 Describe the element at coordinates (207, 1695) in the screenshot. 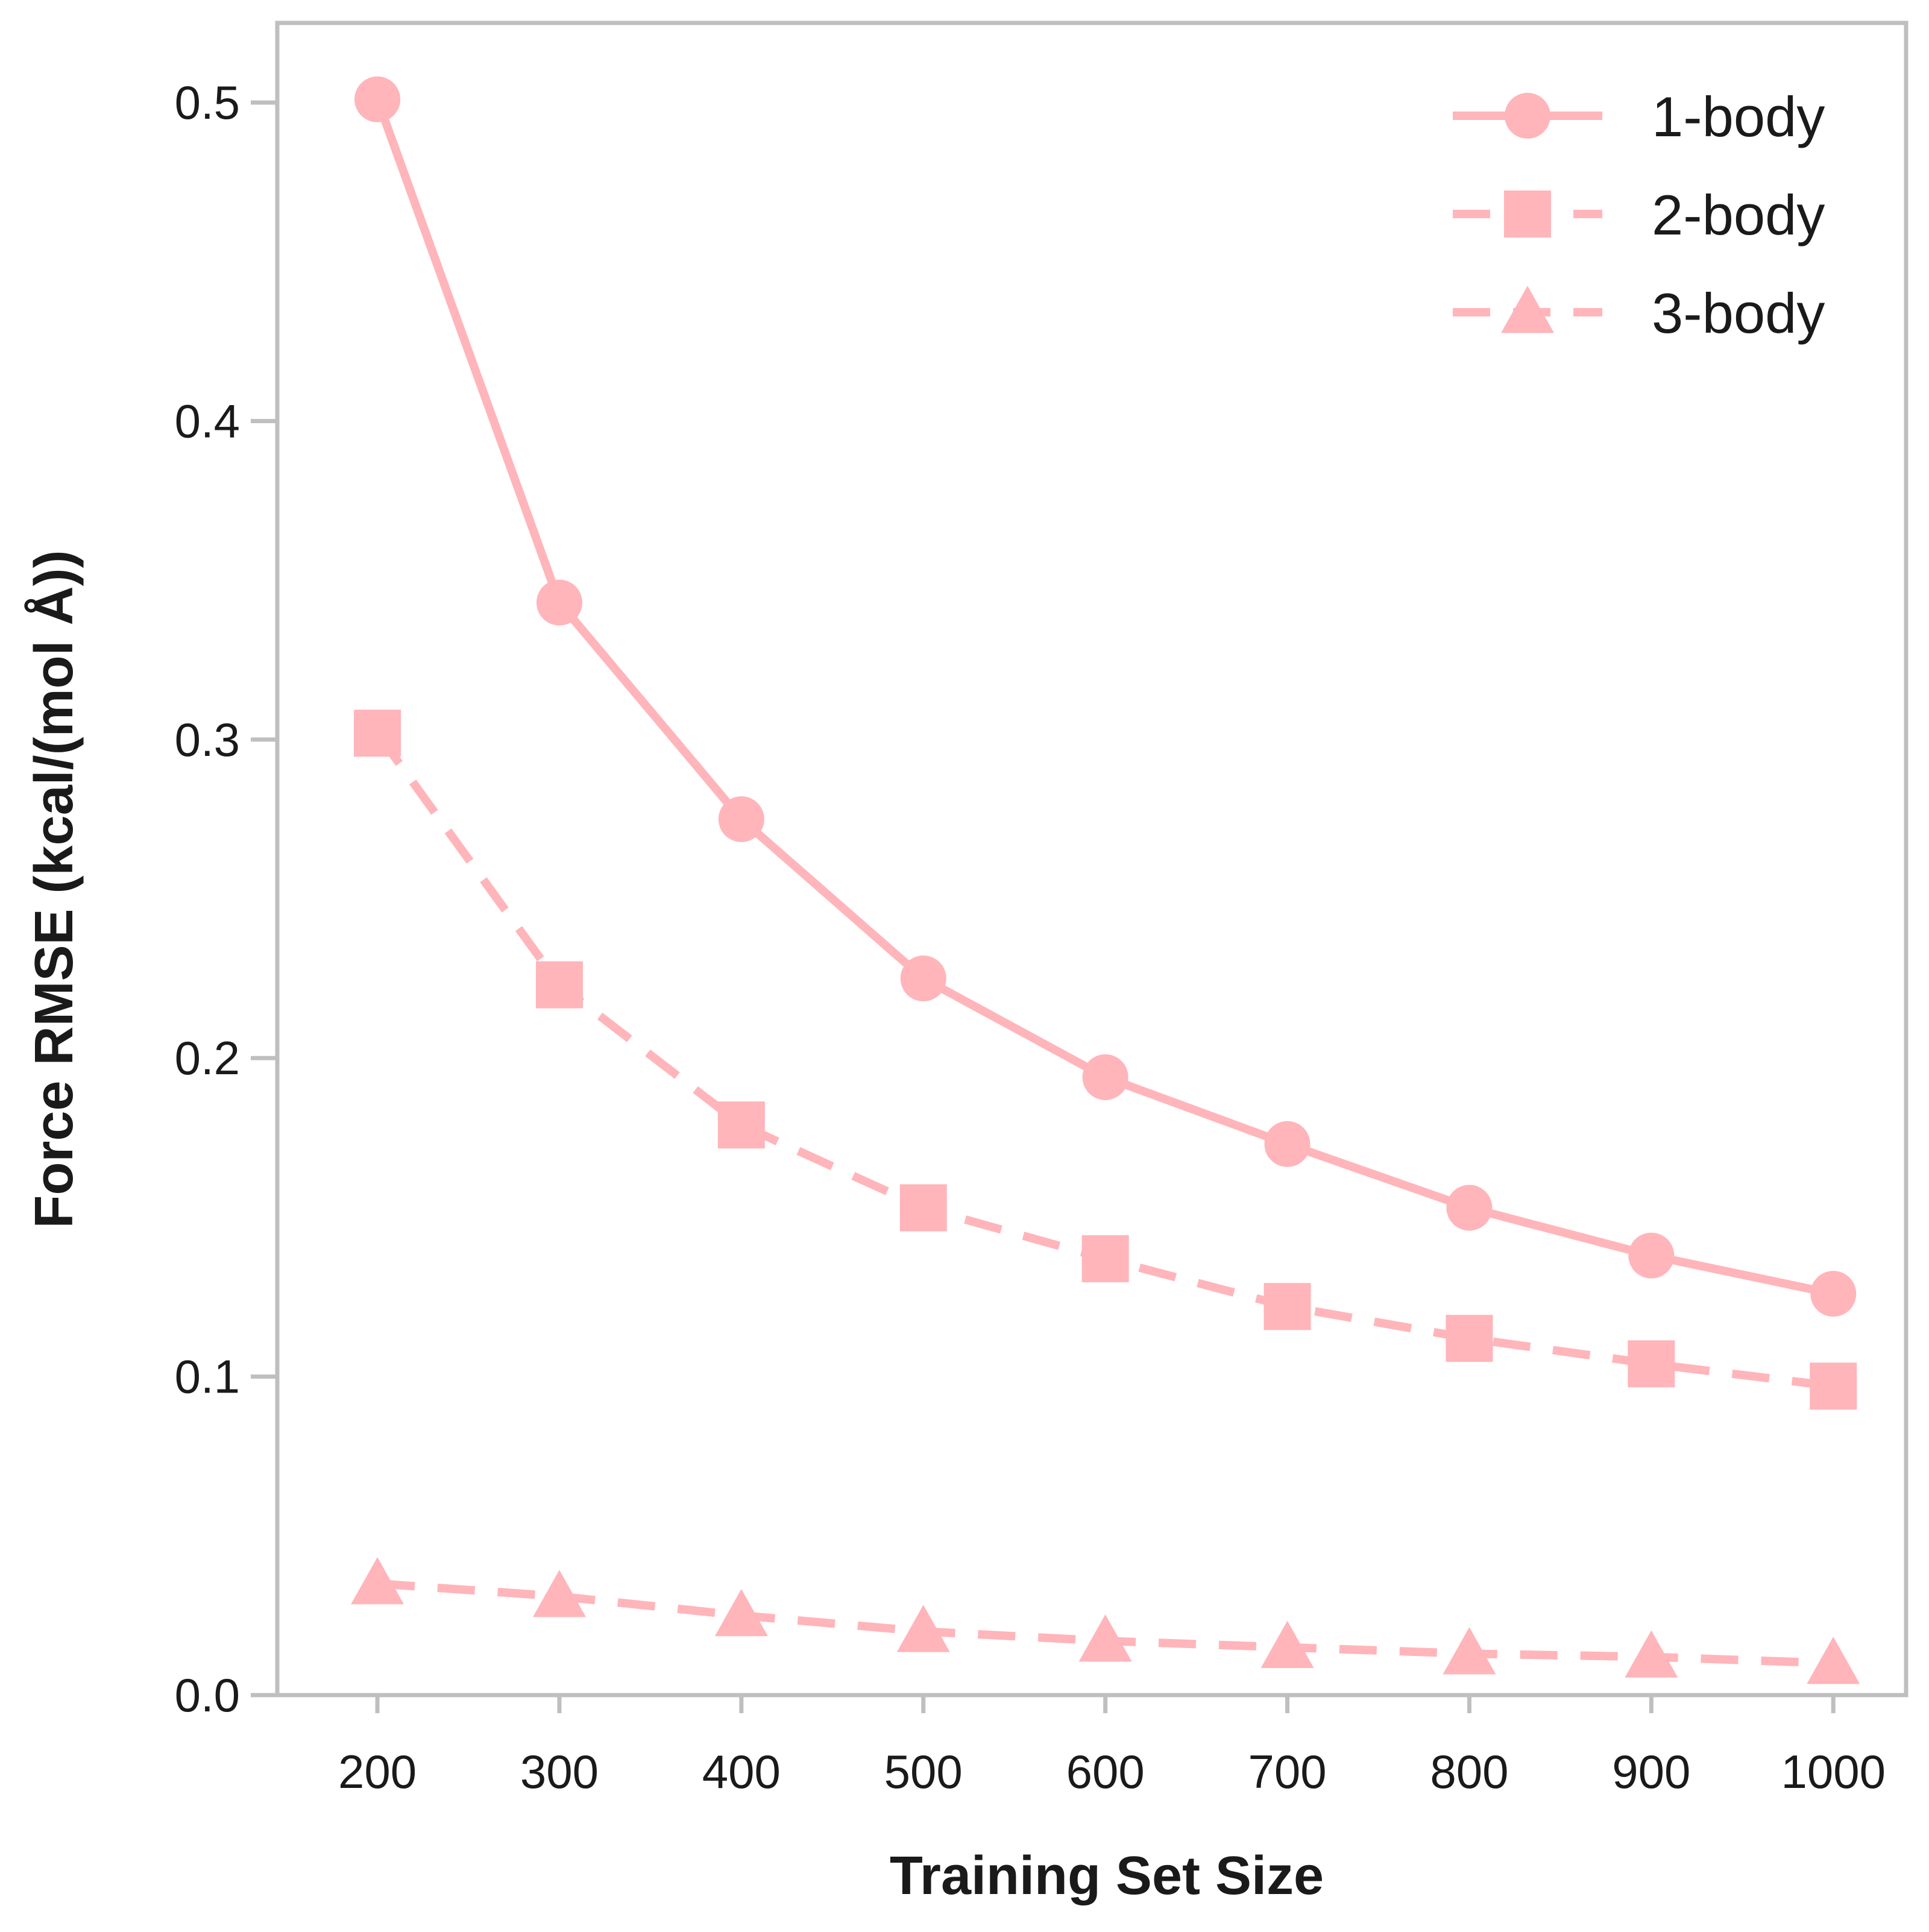

I see `y-tick-label: 0.0` at that location.